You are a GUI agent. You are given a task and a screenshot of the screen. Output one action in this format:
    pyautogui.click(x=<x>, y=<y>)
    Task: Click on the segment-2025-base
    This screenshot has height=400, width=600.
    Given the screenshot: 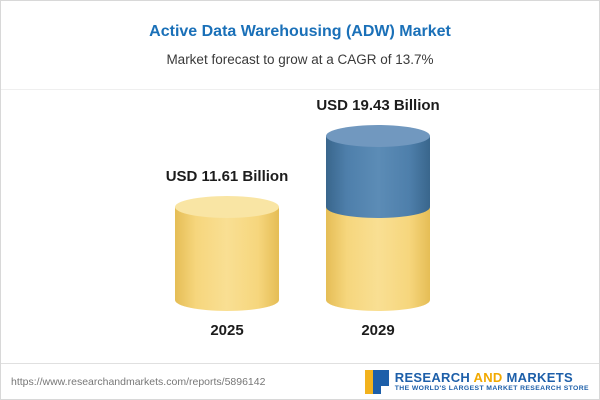 What is the action you would take?
    pyautogui.click(x=227, y=253)
    